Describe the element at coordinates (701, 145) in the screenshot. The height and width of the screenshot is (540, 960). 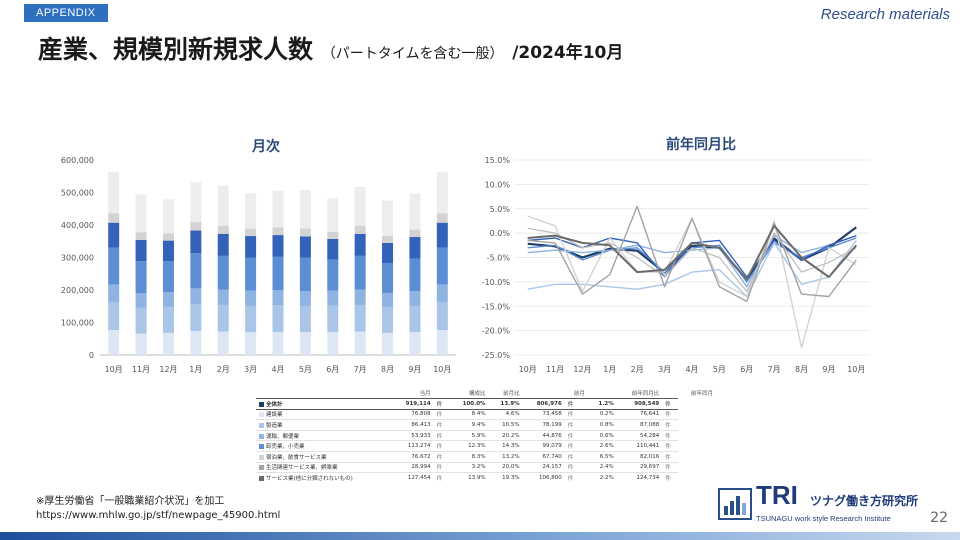
I see `yoy-chart-title: 前年同月比` at that location.